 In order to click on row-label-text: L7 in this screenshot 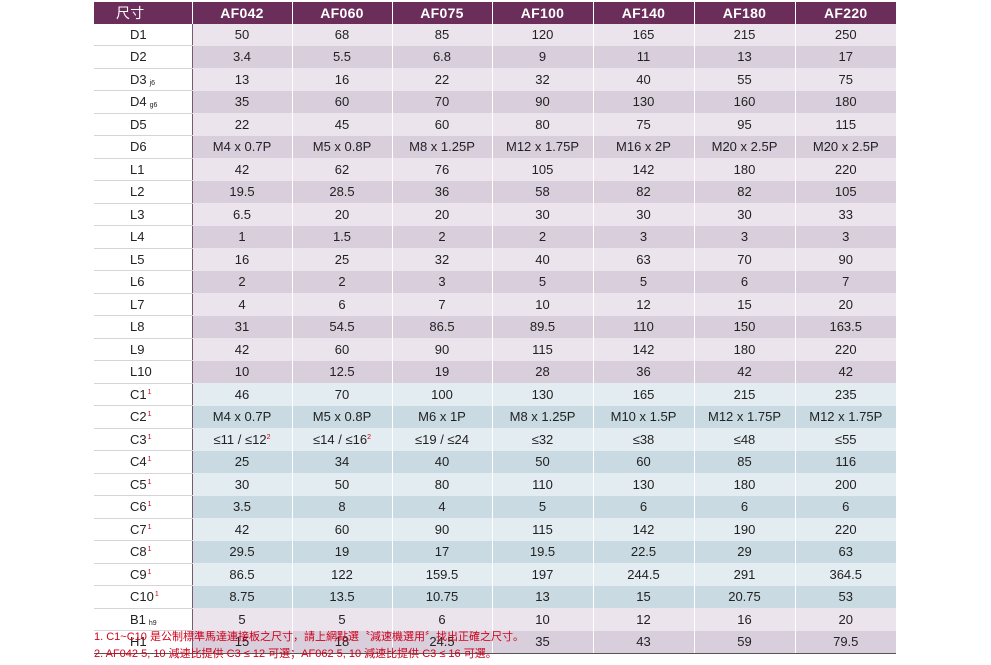, I will do `click(137, 304)`.